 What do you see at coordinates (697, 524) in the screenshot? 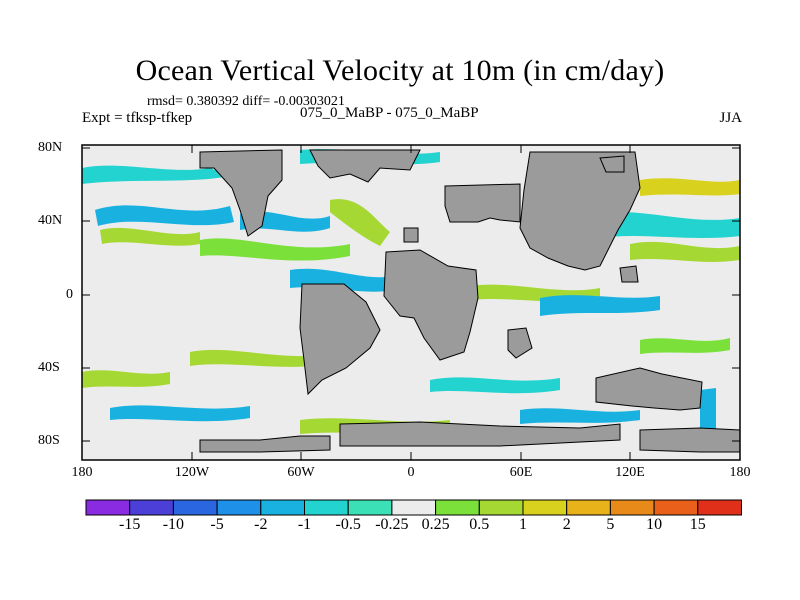
I see `colorbar-label: 15` at bounding box center [697, 524].